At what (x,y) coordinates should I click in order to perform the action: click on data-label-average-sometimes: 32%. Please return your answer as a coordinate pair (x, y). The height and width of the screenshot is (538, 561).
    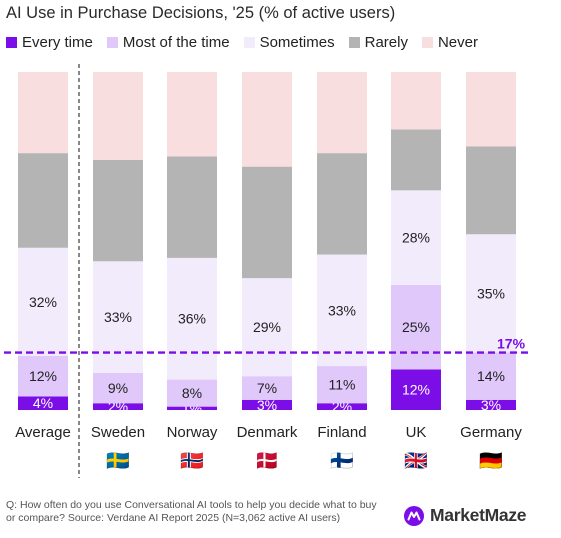
    Looking at the image, I should click on (43, 302).